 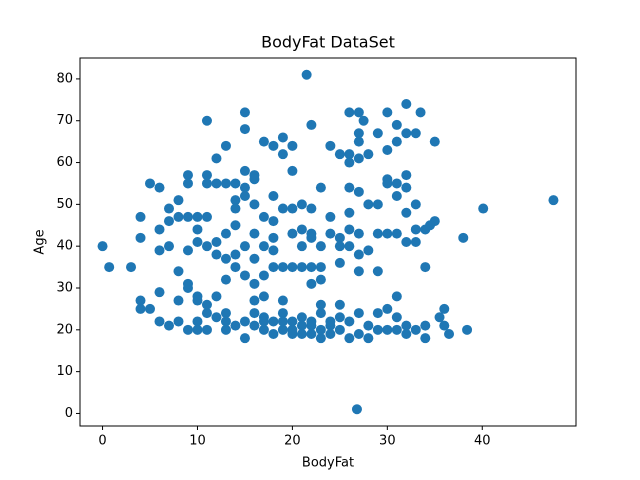 What do you see at coordinates (387, 441) in the screenshot?
I see `x-tick-label: 30` at bounding box center [387, 441].